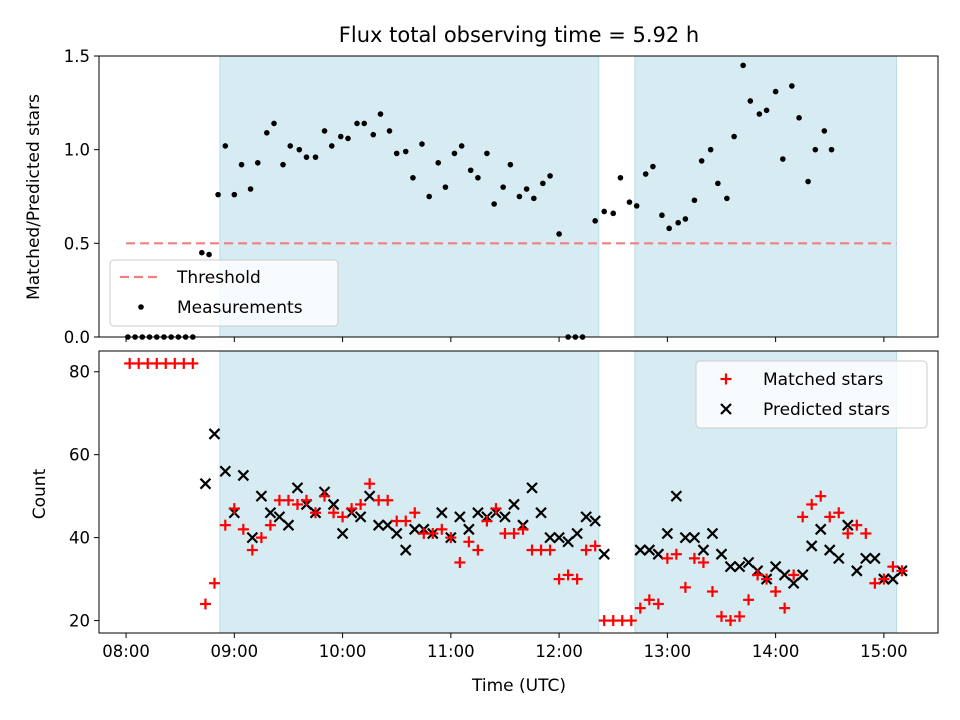 This screenshot has height=720, width=960. What do you see at coordinates (84, 497) in the screenshot?
I see `bottom-panel-y-axis: 20 40 60 80` at bounding box center [84, 497].